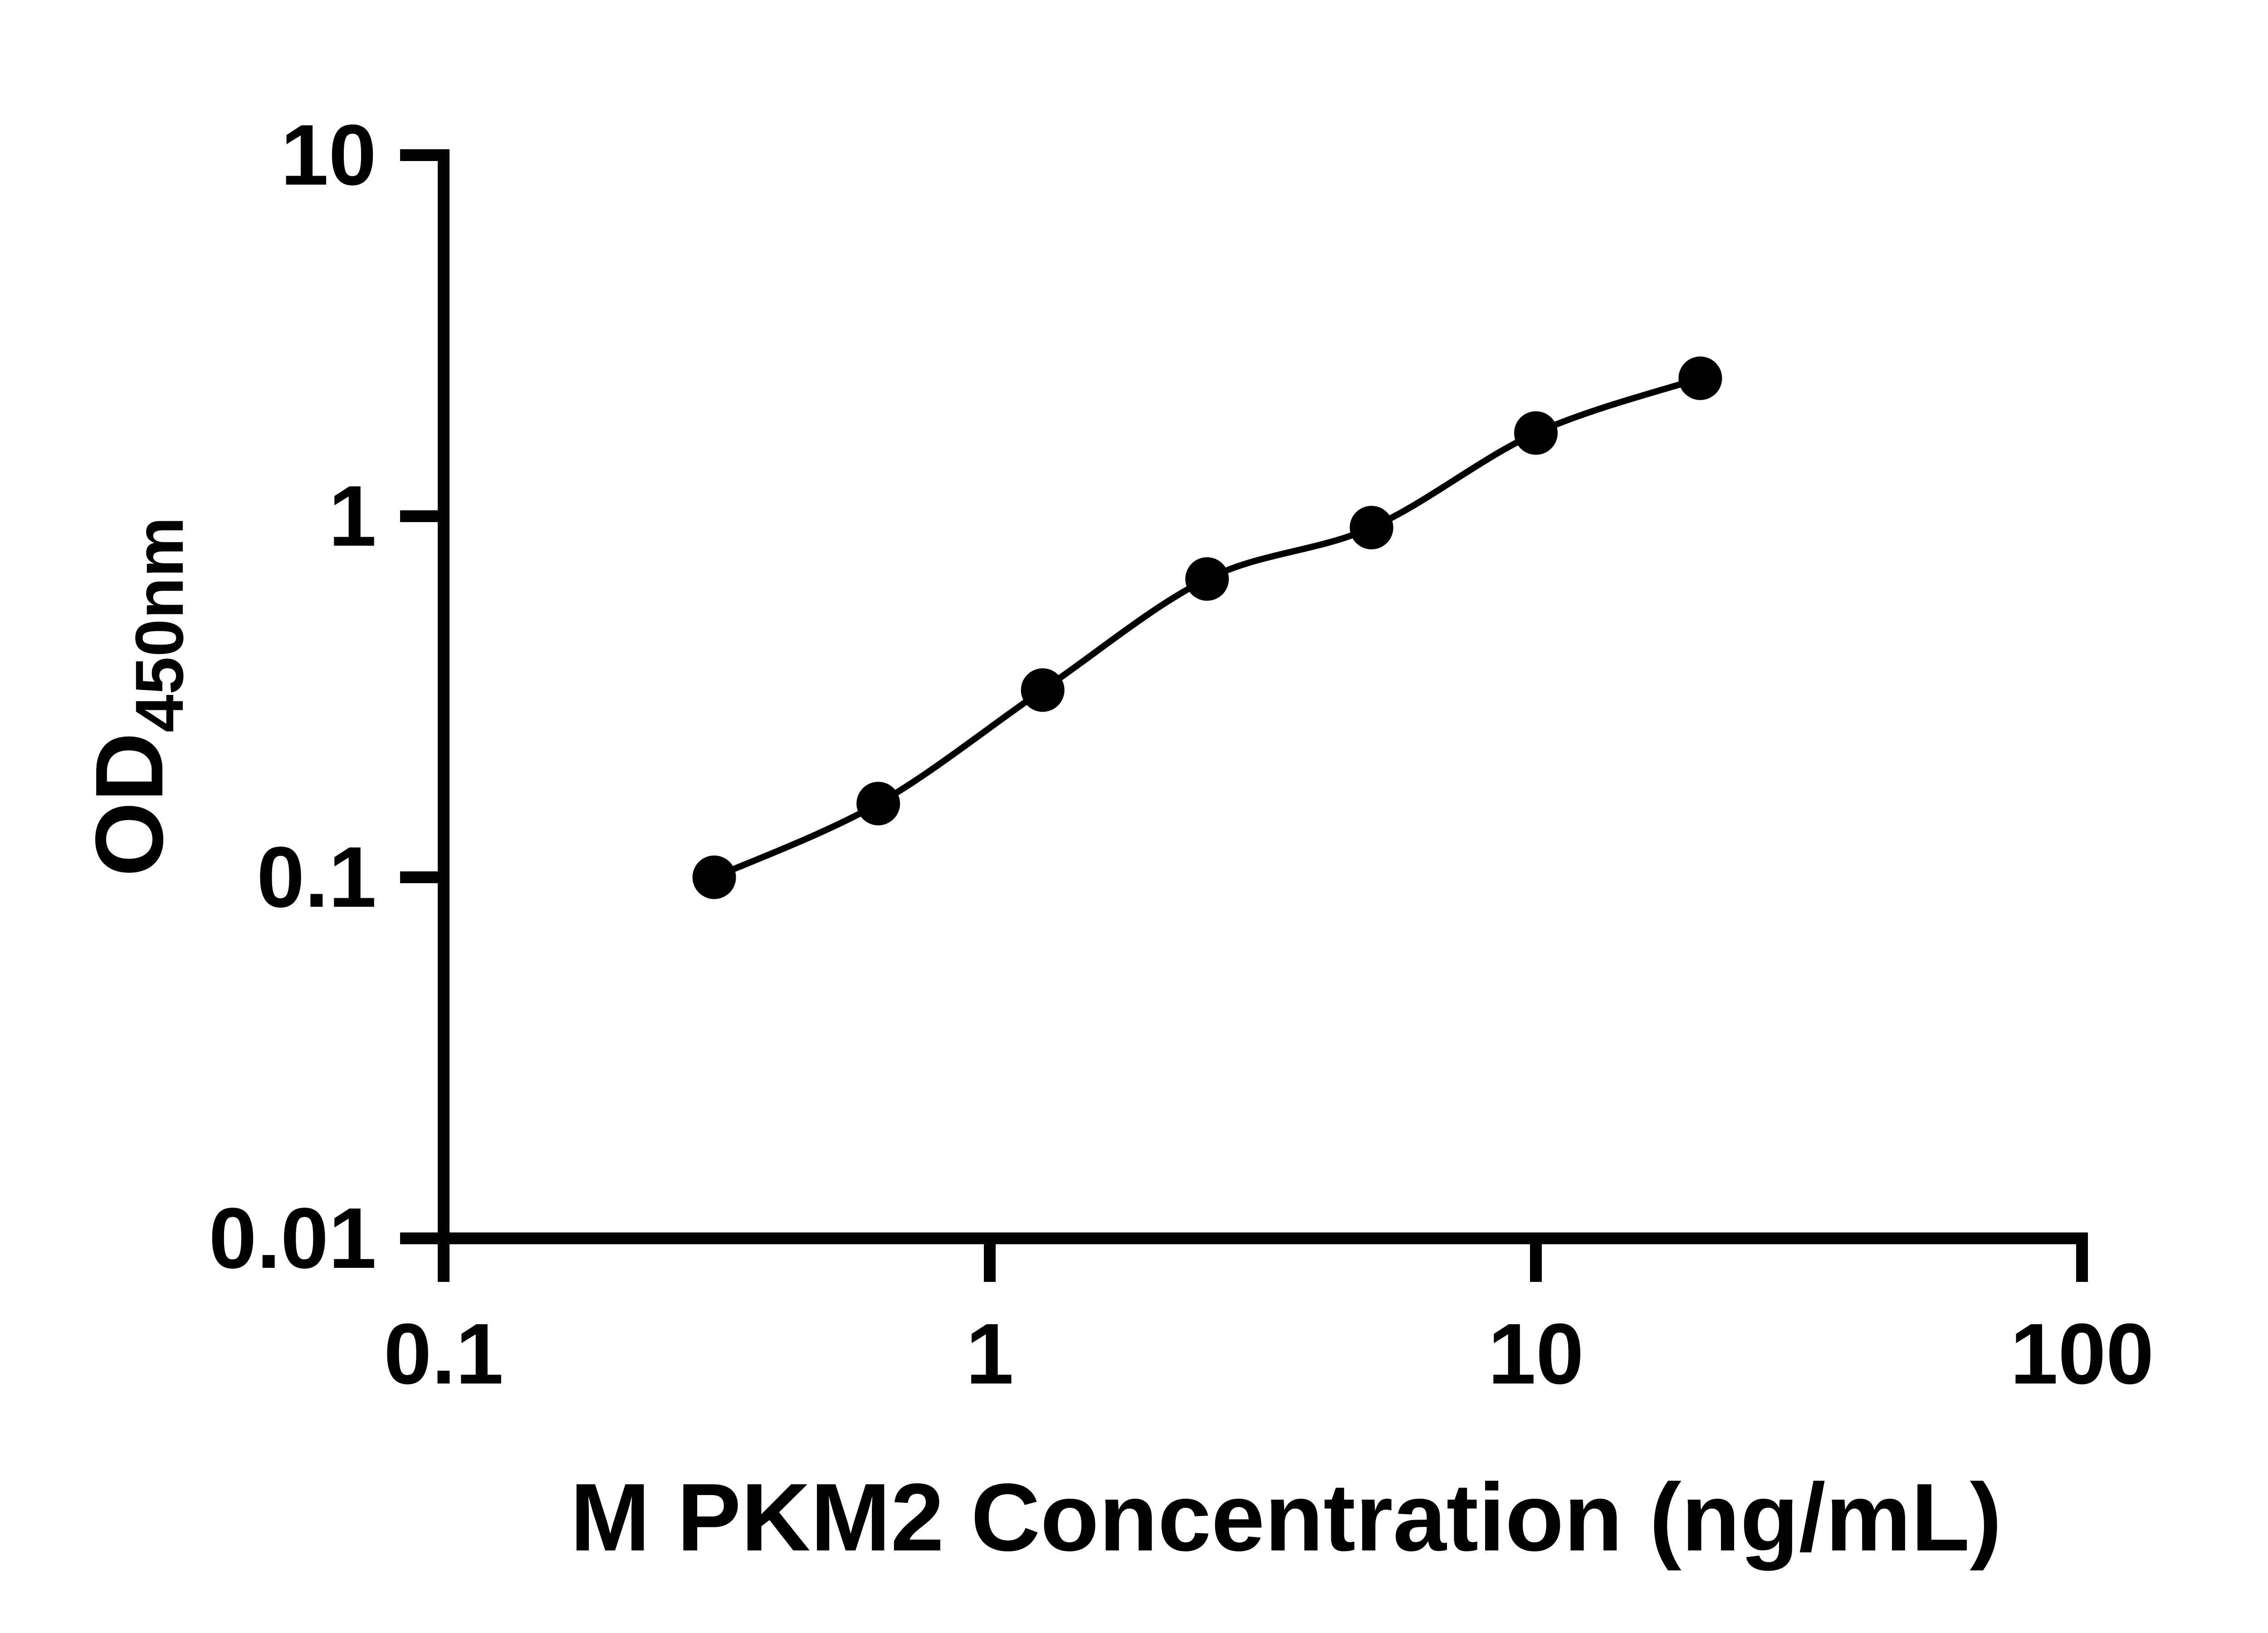 Image resolution: width=2268 pixels, height=1633 pixels. I want to click on x-axis-title: M PKM2 Concentration (ng/mL), so click(1286, 1517).